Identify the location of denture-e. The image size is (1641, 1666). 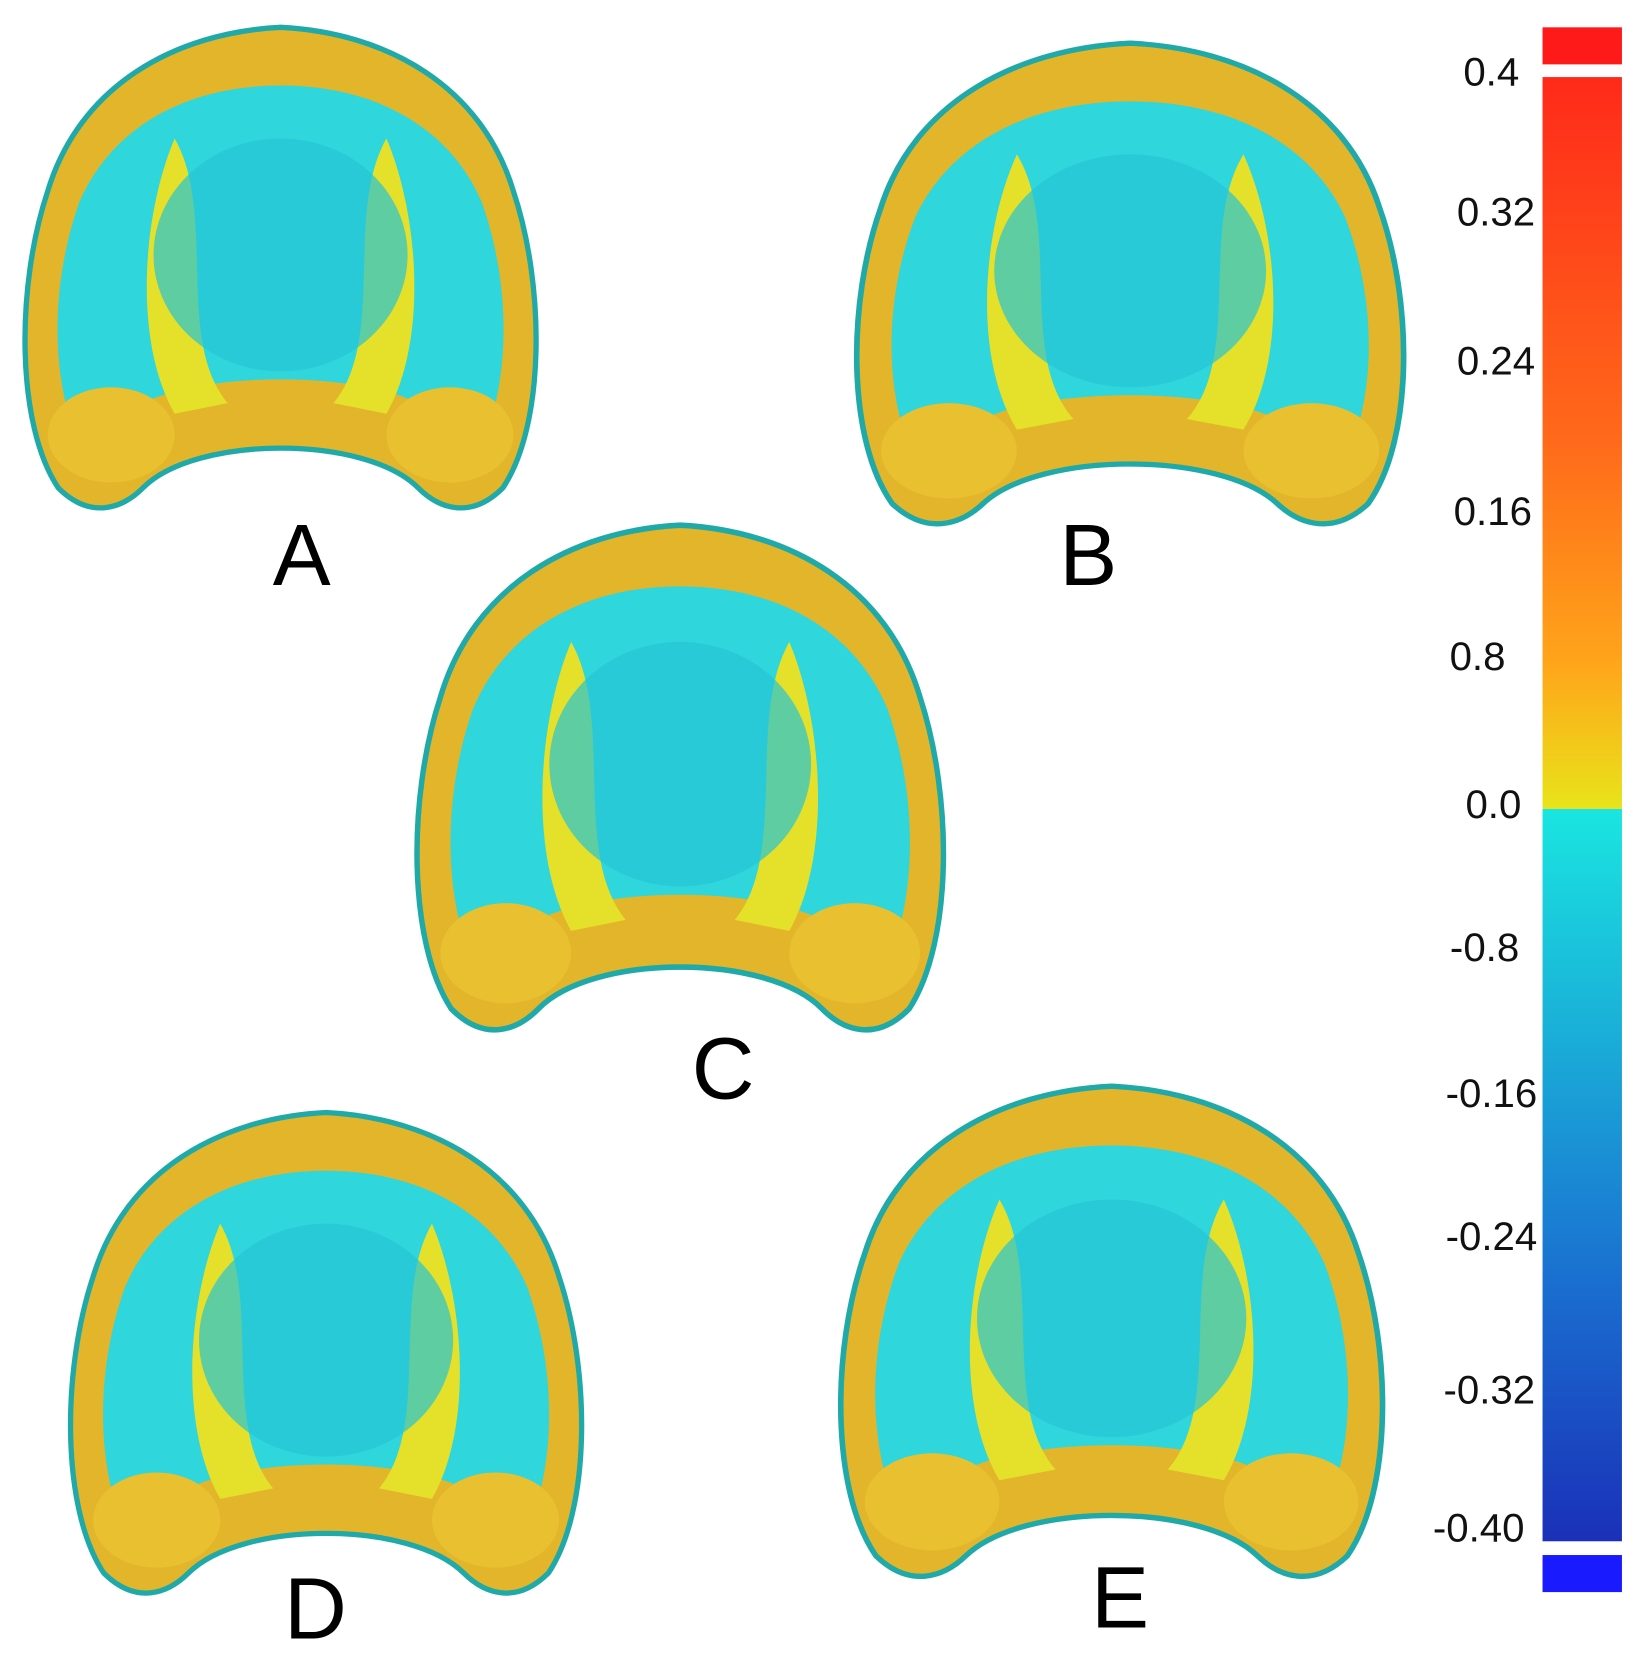
(1112, 1331).